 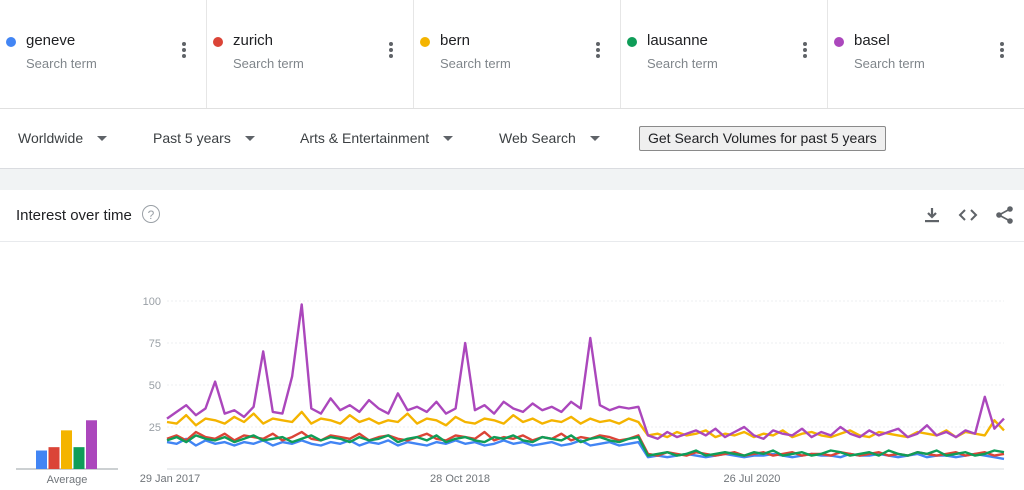 I want to click on download-icon, so click(x=932, y=215).